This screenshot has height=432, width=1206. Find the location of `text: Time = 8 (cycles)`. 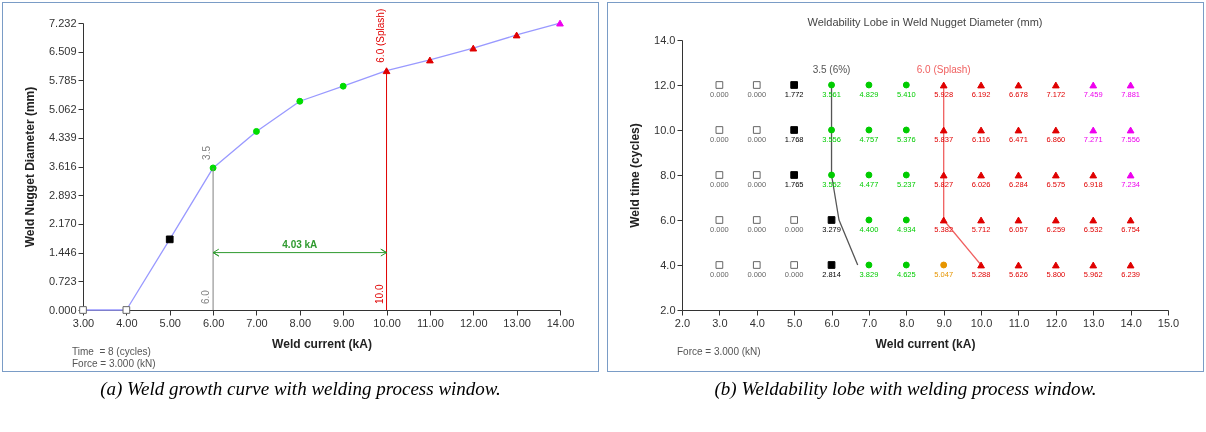

text: Time = 8 (cycles) is located at coordinates (111, 351).